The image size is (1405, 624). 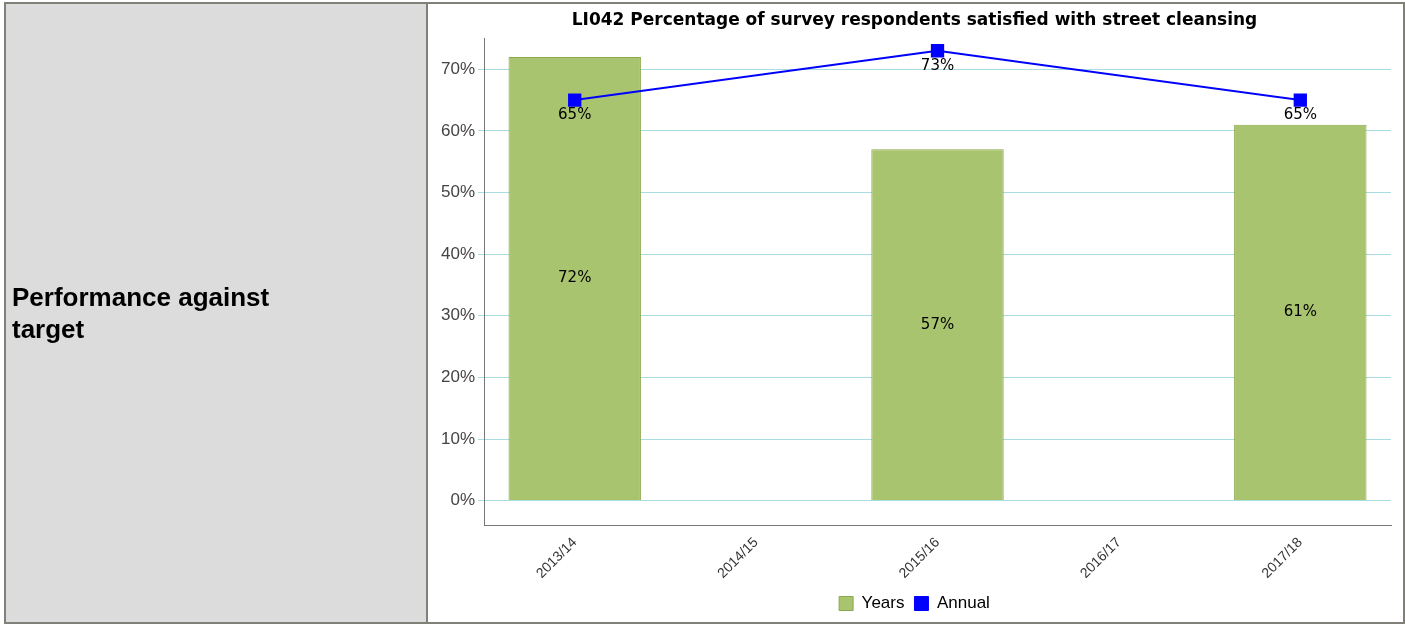 I want to click on y-tick-label: 60%, so click(x=458, y=130).